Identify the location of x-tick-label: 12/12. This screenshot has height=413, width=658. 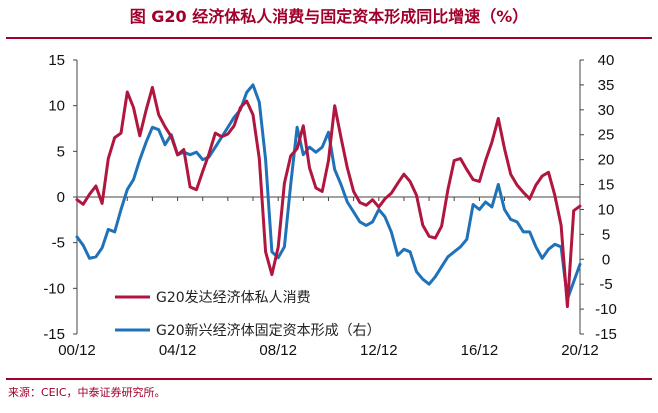
(379, 350).